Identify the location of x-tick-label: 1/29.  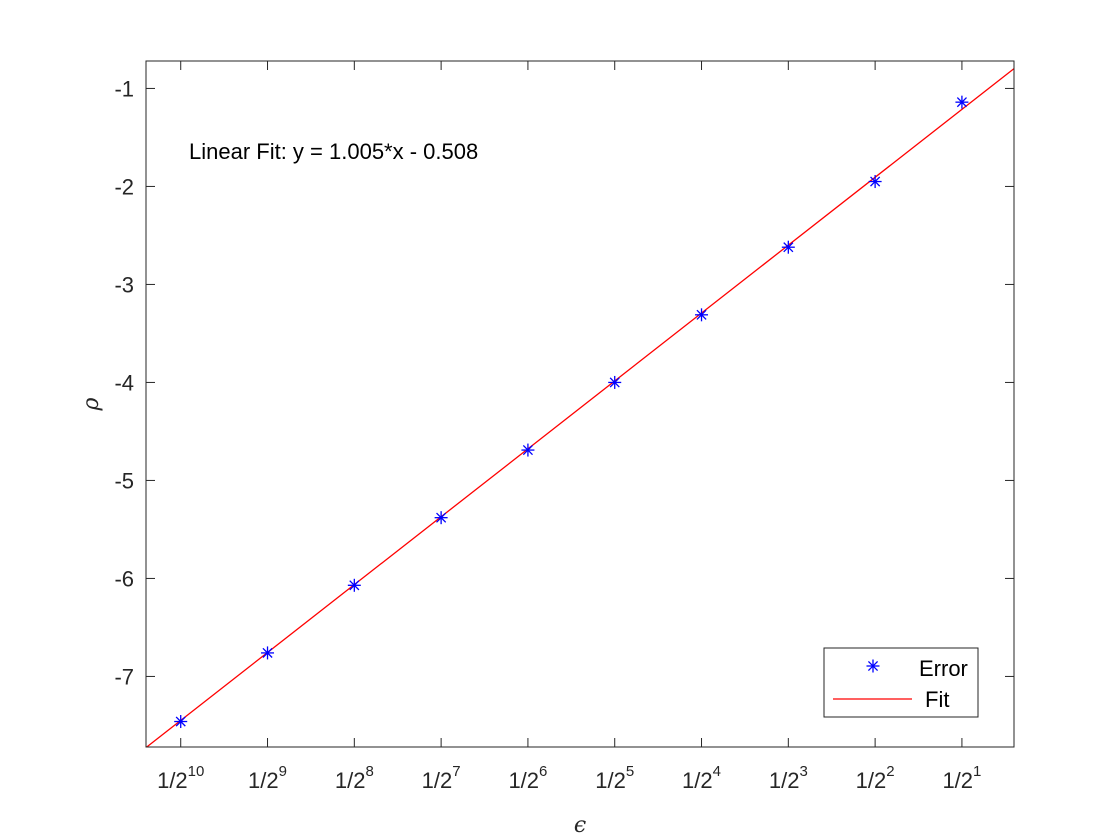
(267, 778).